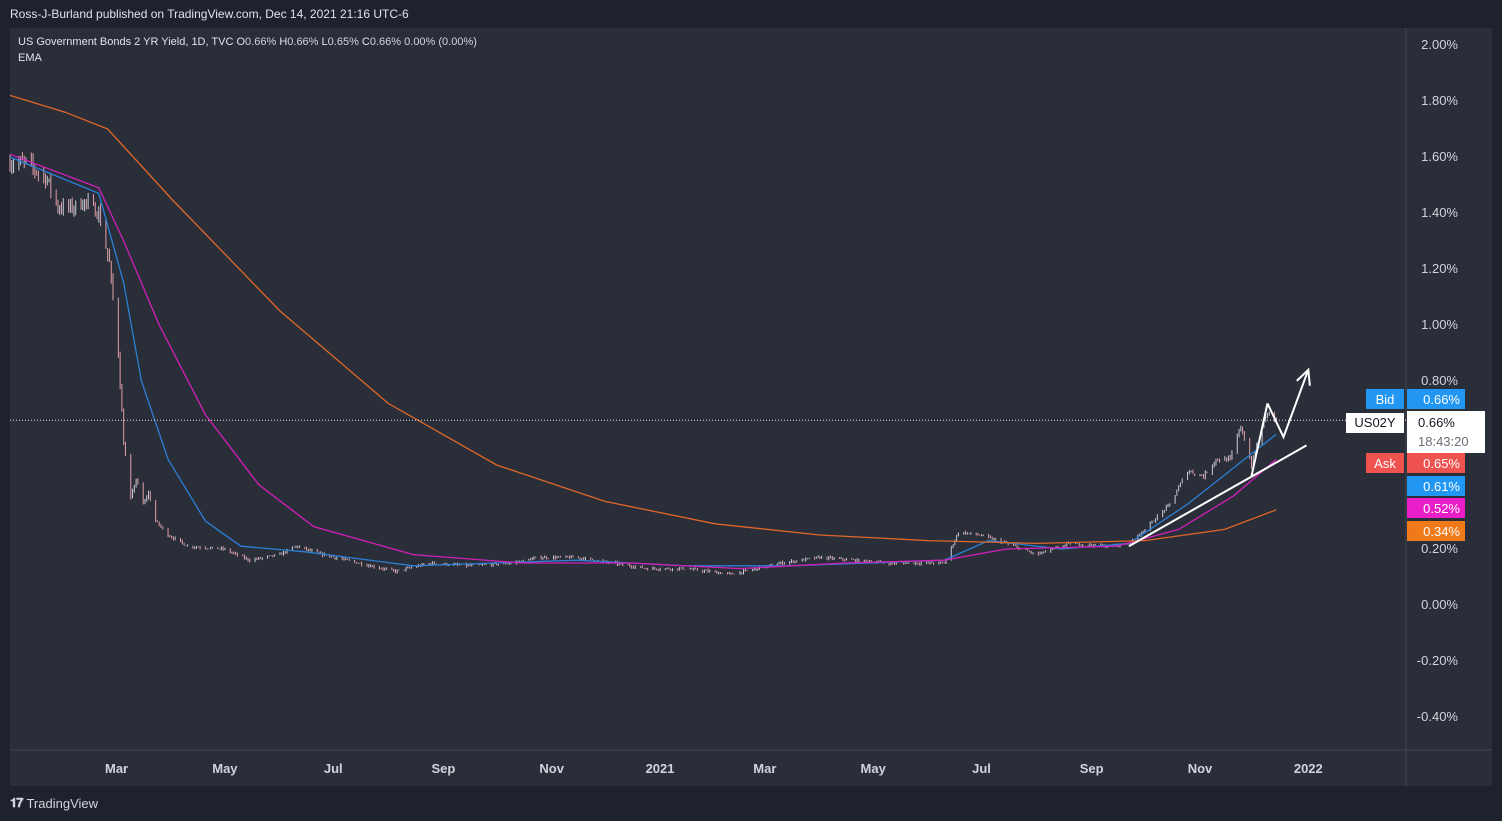 The height and width of the screenshot is (821, 1502). Describe the element at coordinates (1303, 376) in the screenshot. I see `arrow-head-icon` at that location.